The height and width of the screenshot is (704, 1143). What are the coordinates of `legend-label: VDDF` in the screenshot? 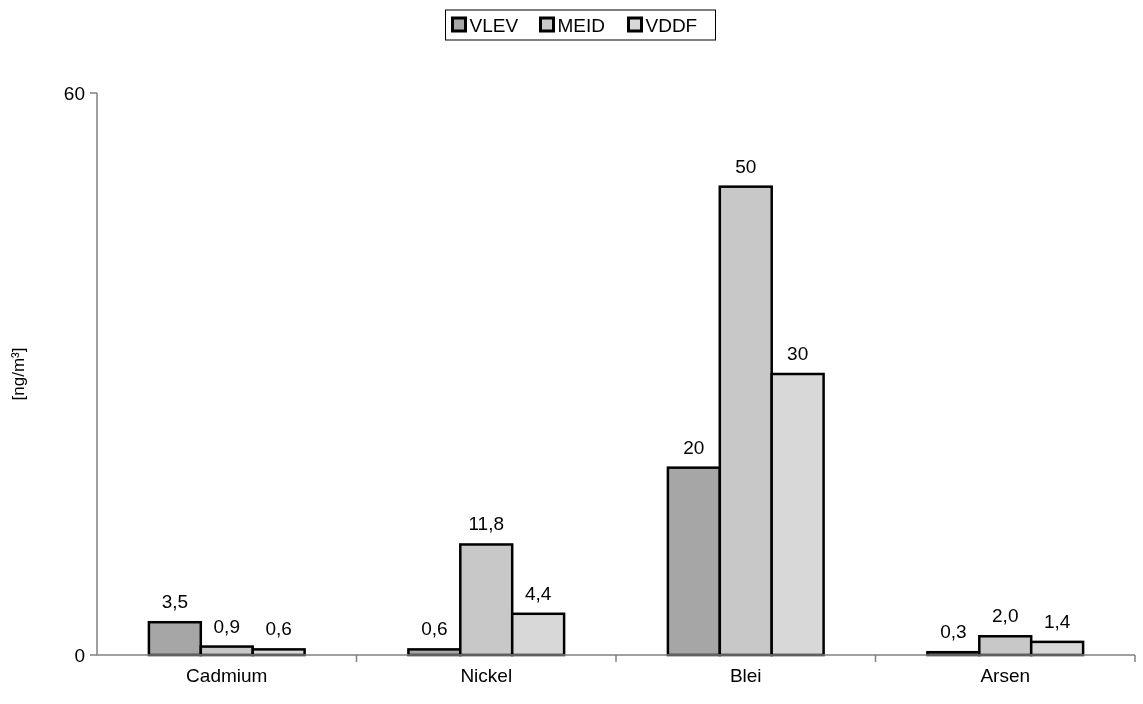 It's located at (671, 25).